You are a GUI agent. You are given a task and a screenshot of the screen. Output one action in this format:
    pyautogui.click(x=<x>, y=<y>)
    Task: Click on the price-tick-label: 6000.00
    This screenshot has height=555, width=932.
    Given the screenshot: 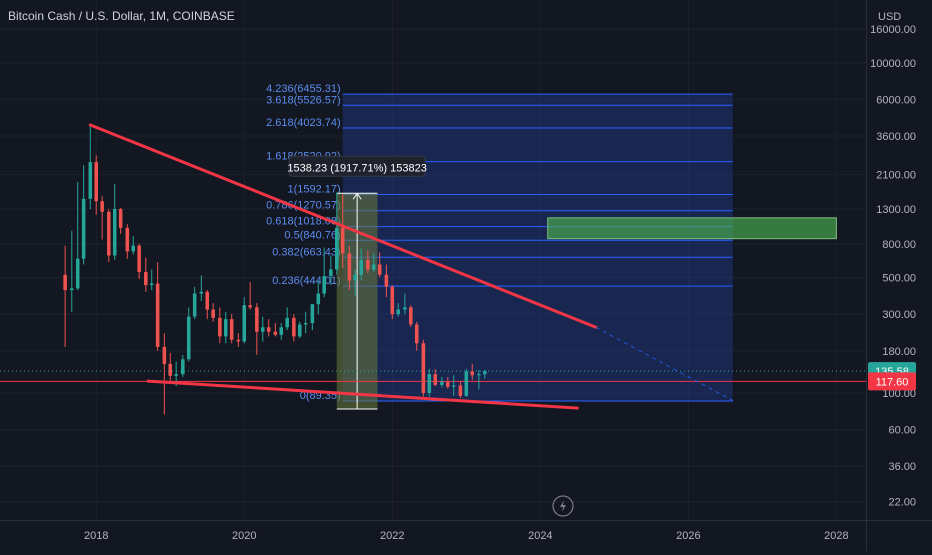 What is the action you would take?
    pyautogui.click(x=896, y=100)
    